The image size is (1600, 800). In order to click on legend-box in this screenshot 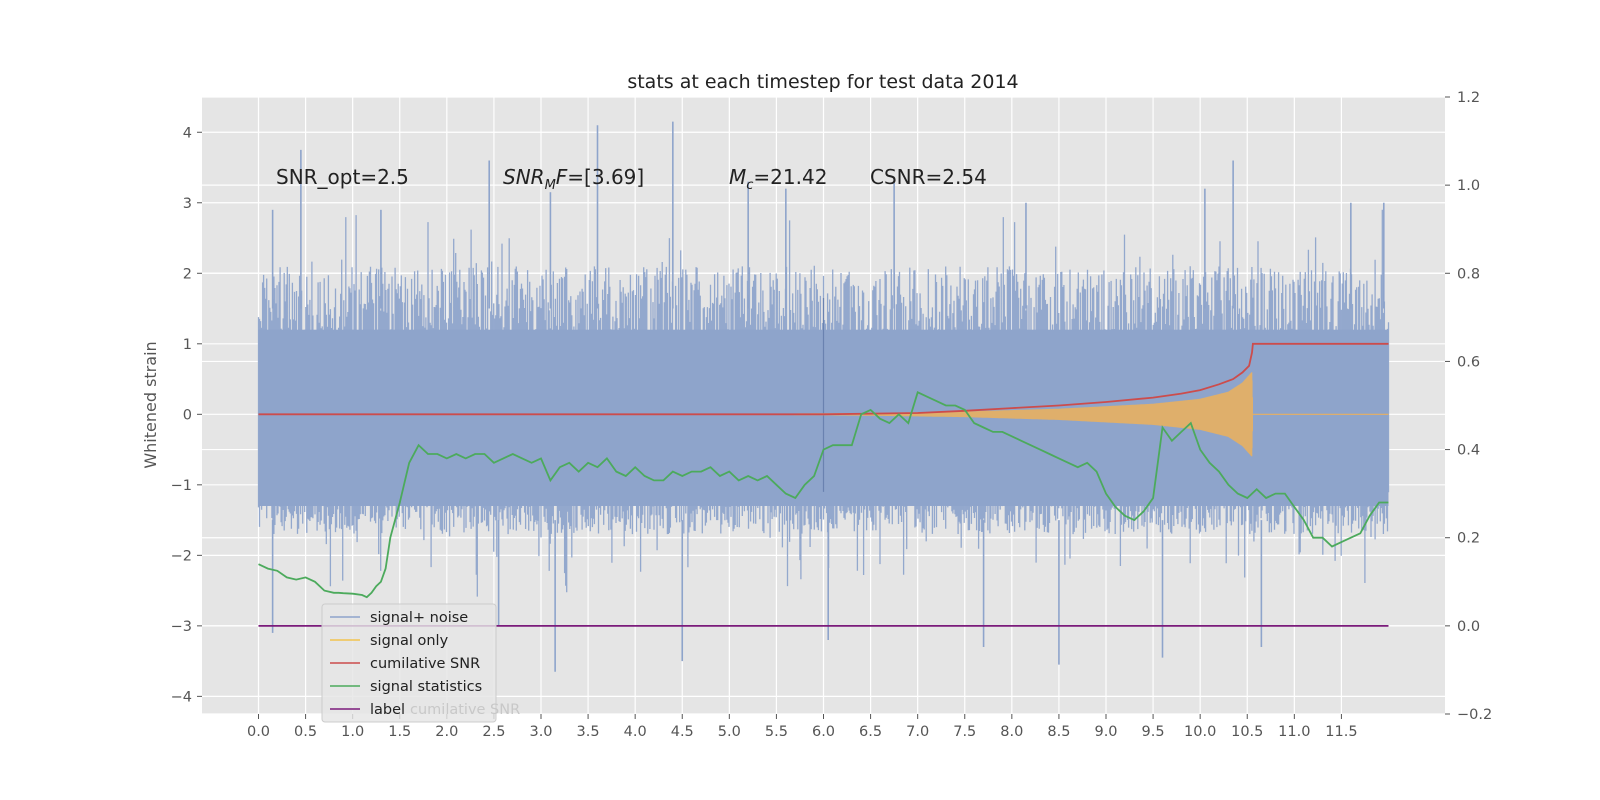, I will do `click(409, 663)`.